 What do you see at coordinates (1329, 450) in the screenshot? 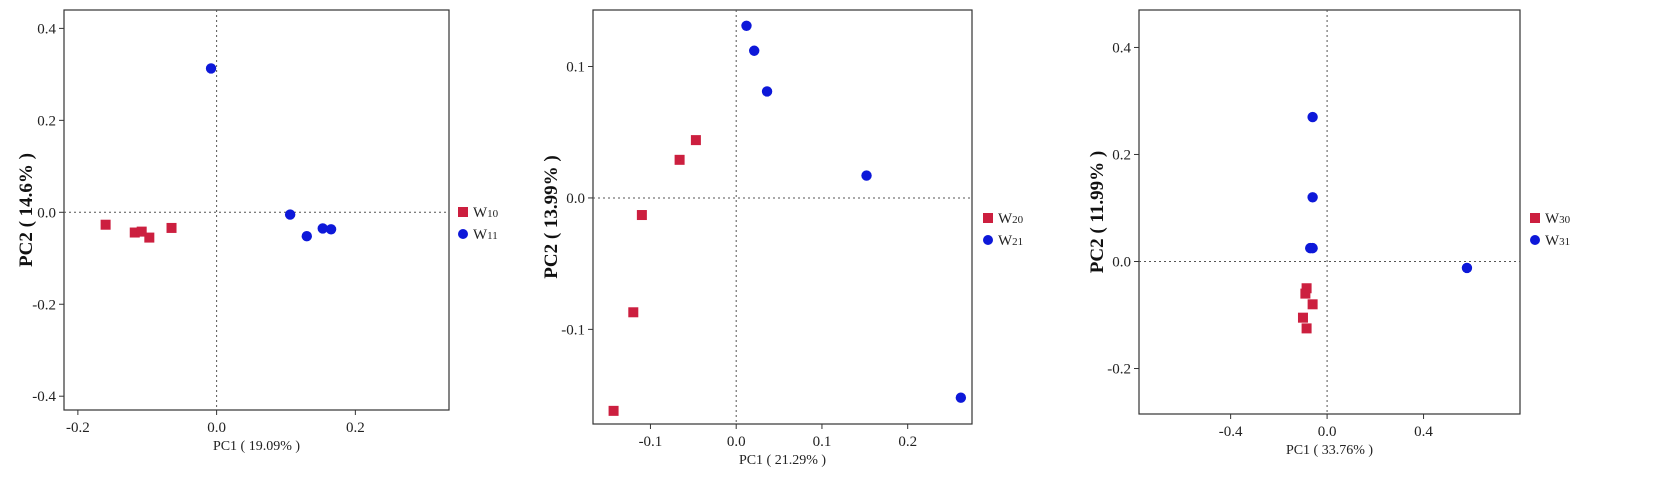
I see `x-axis-label: PC1 ( 33.76% )` at bounding box center [1329, 450].